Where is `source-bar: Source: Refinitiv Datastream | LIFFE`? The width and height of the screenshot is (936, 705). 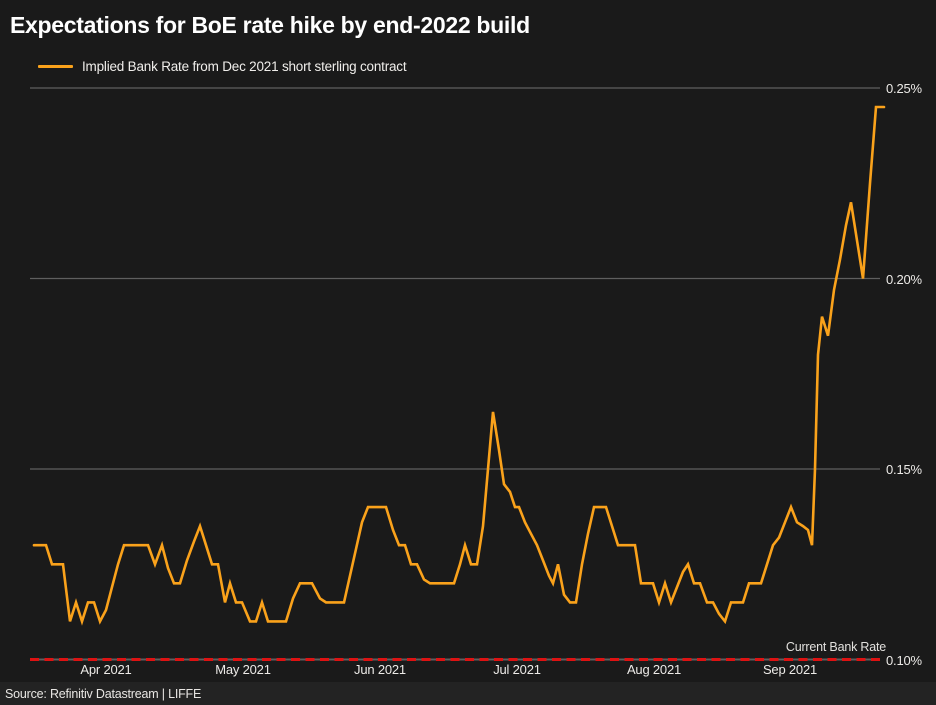
source-bar: Source: Refinitiv Datastream | LIFFE is located at coordinates (468, 693).